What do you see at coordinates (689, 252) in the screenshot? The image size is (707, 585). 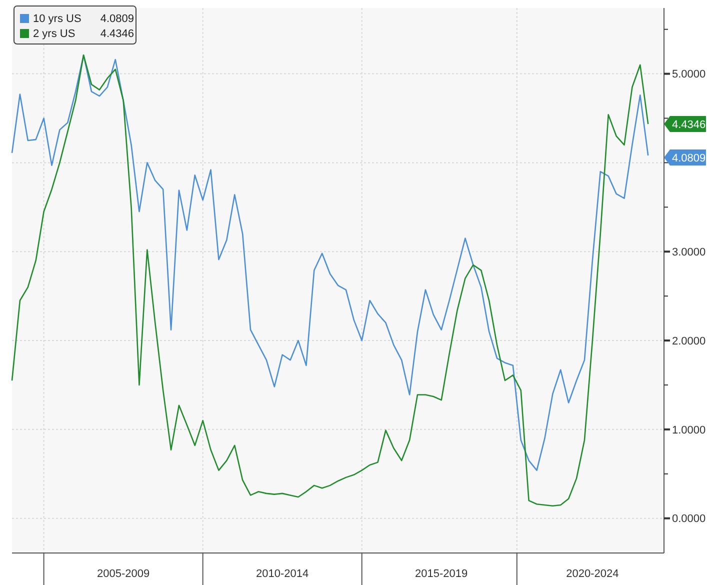 I see `y-tick-label: 3.0000` at bounding box center [689, 252].